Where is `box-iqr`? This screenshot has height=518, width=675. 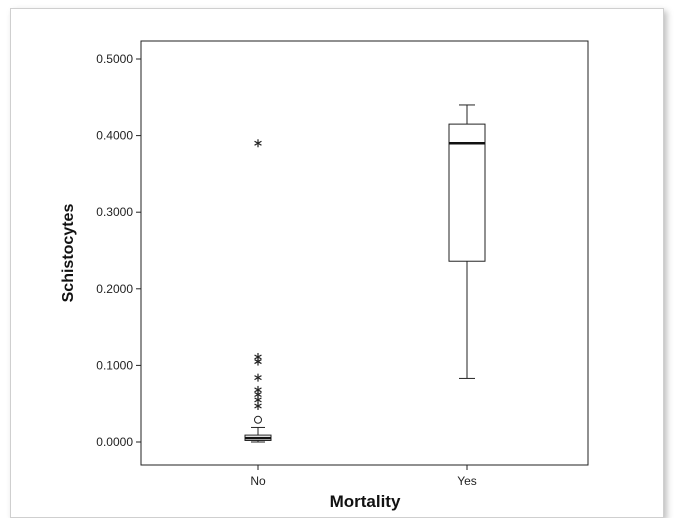
box-iqr is located at coordinates (467, 192).